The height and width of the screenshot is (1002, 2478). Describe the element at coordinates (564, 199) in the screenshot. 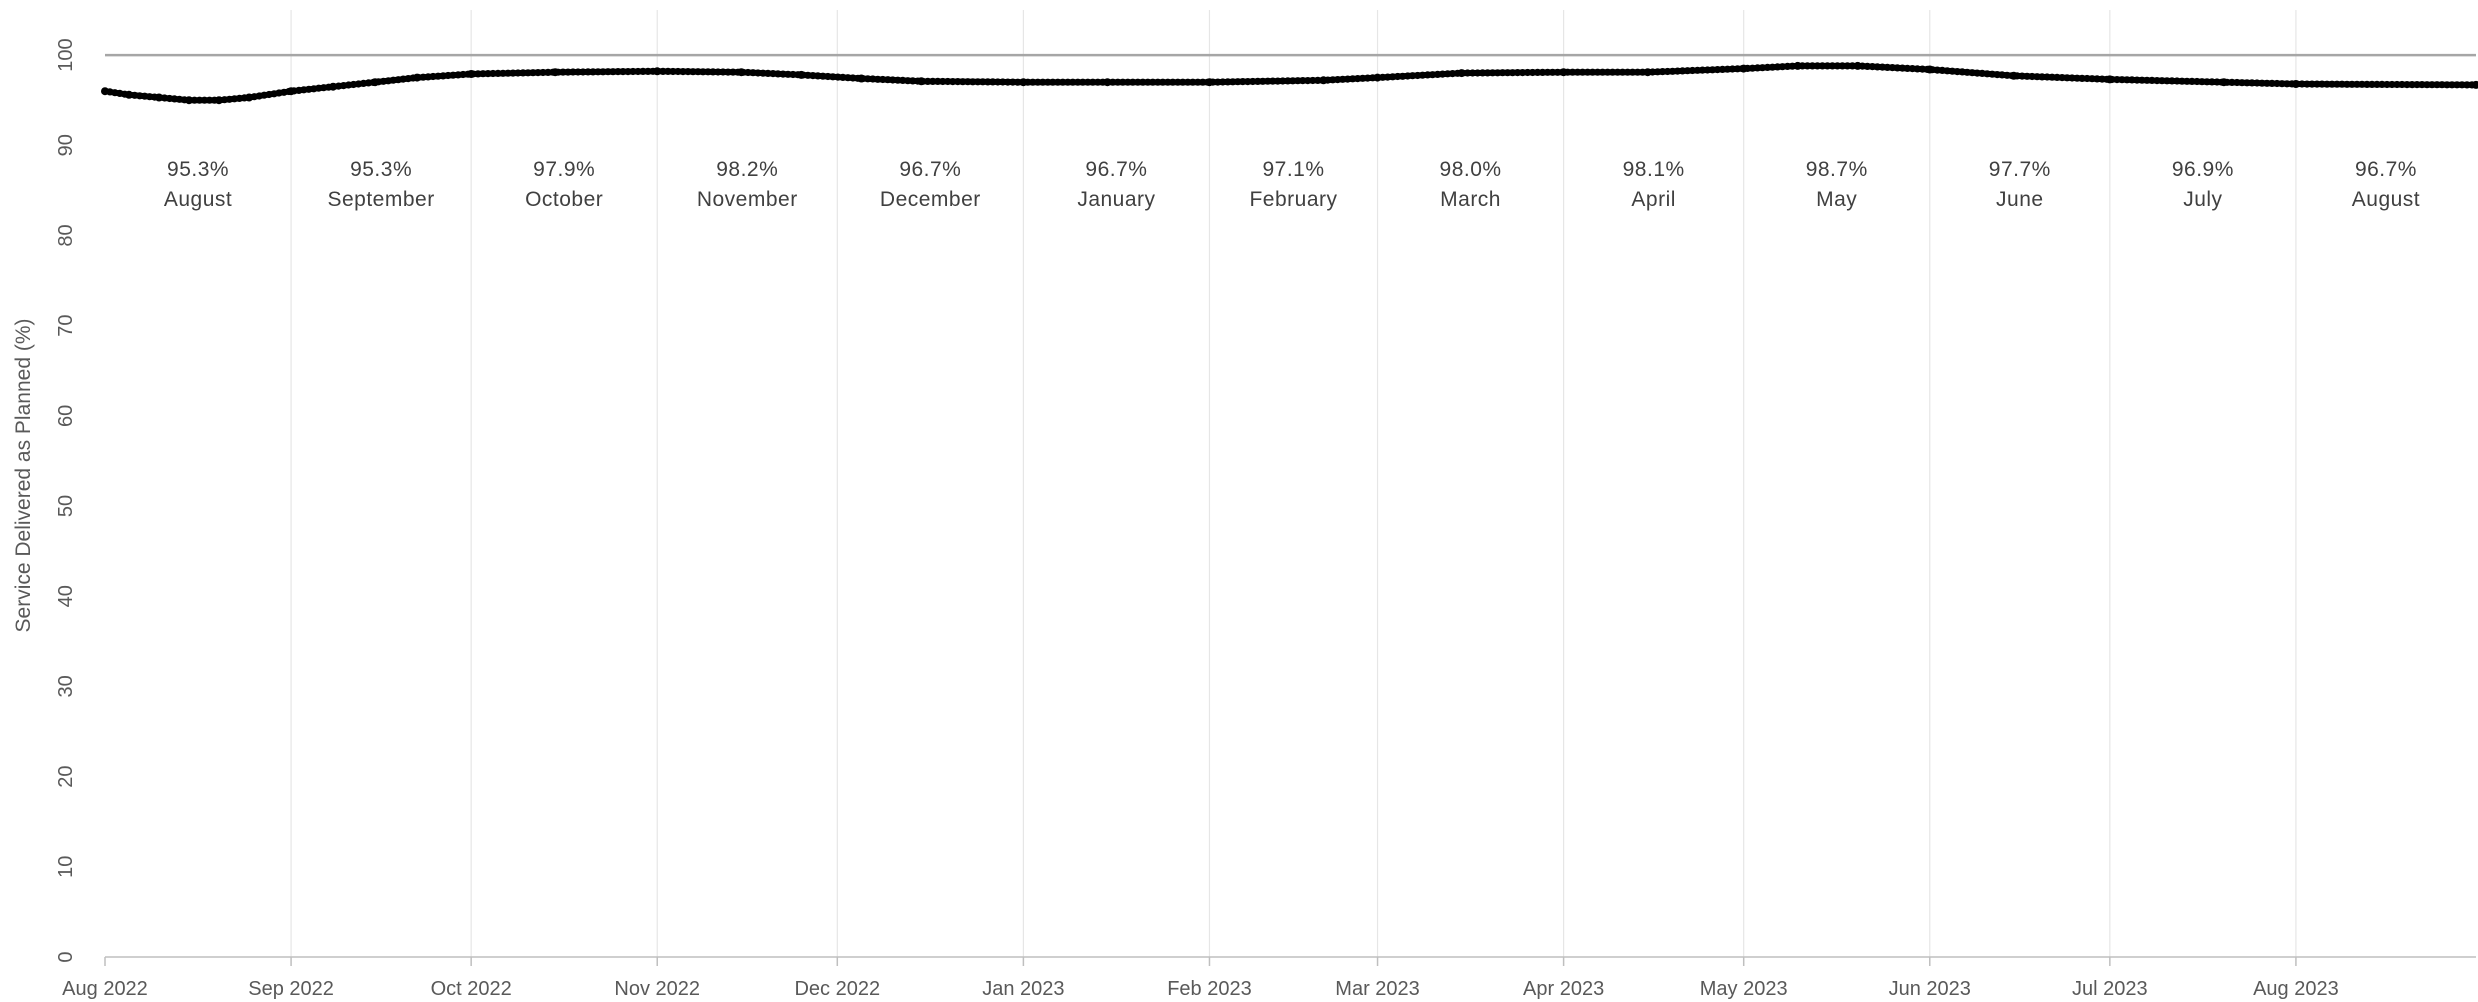

I see `month-summary-name: October` at that location.